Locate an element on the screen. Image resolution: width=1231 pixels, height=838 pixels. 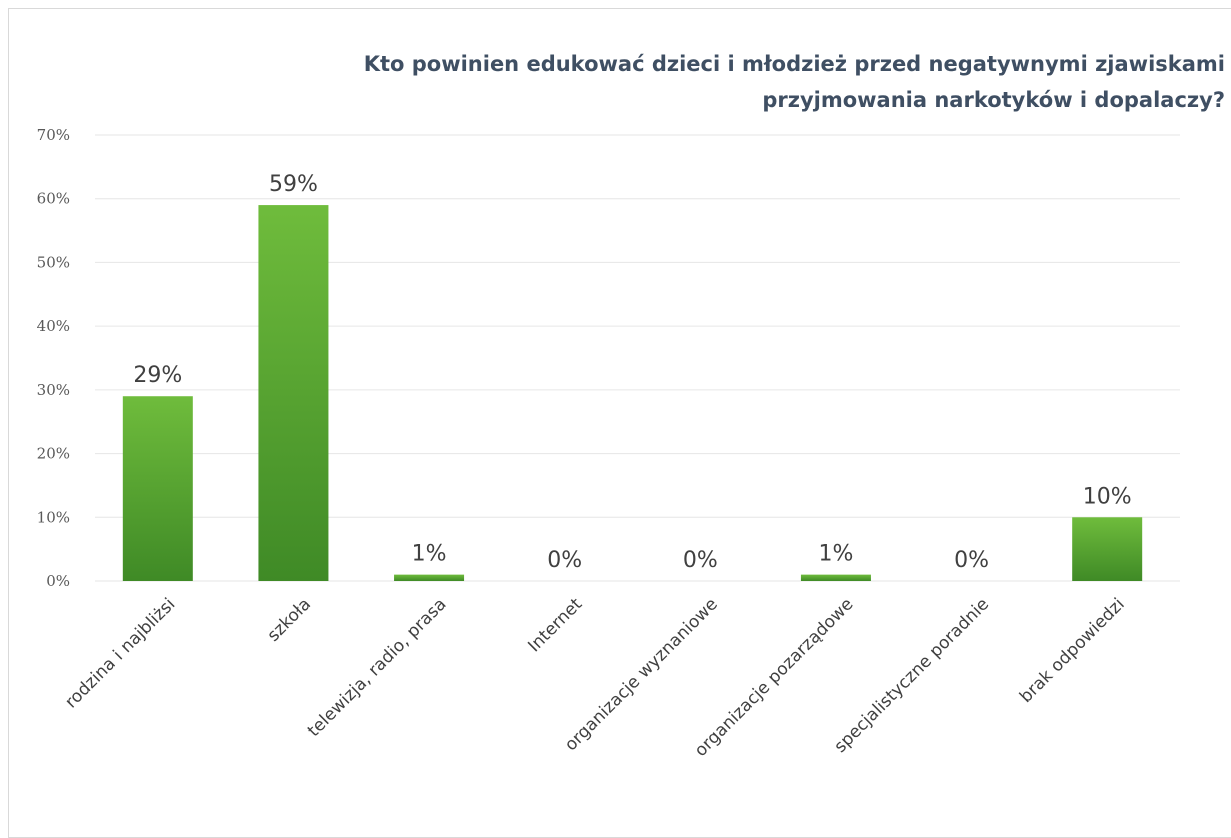
y-tick-label: 60% is located at coordinates (53, 199).